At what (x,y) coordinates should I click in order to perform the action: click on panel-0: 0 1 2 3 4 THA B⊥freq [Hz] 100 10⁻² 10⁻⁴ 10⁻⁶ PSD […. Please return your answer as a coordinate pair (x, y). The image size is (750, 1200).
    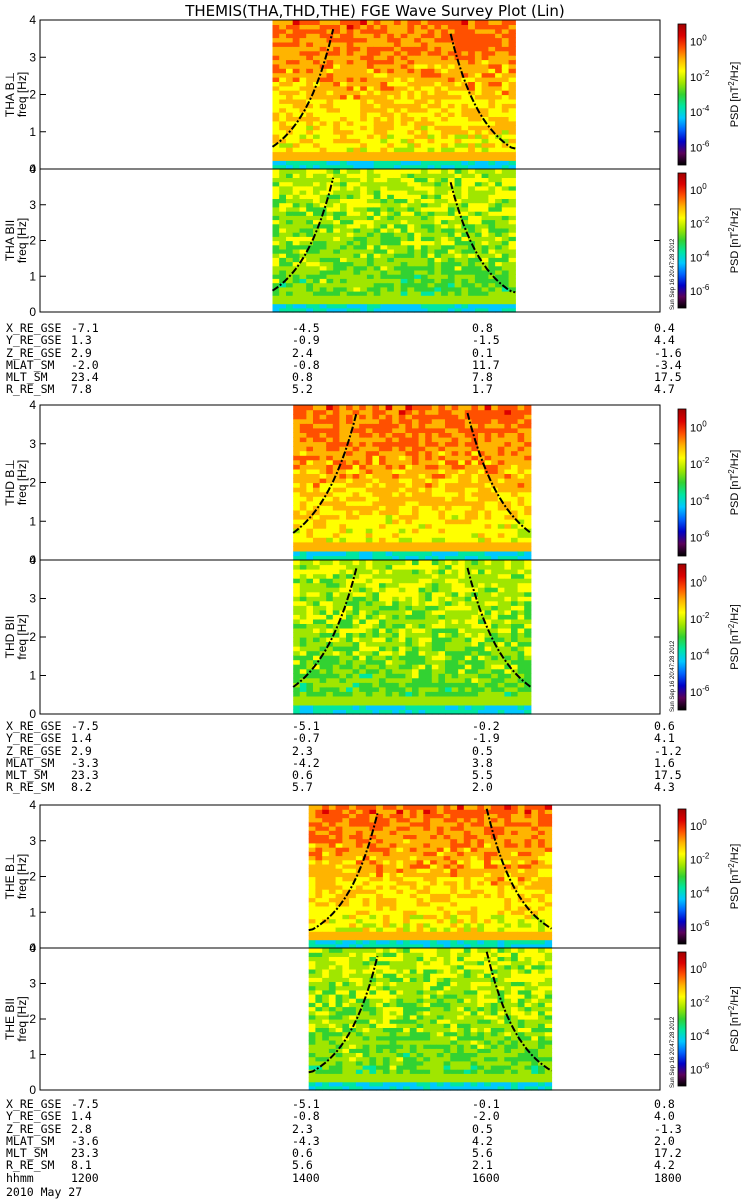
    Looking at the image, I should click on (372, 94).